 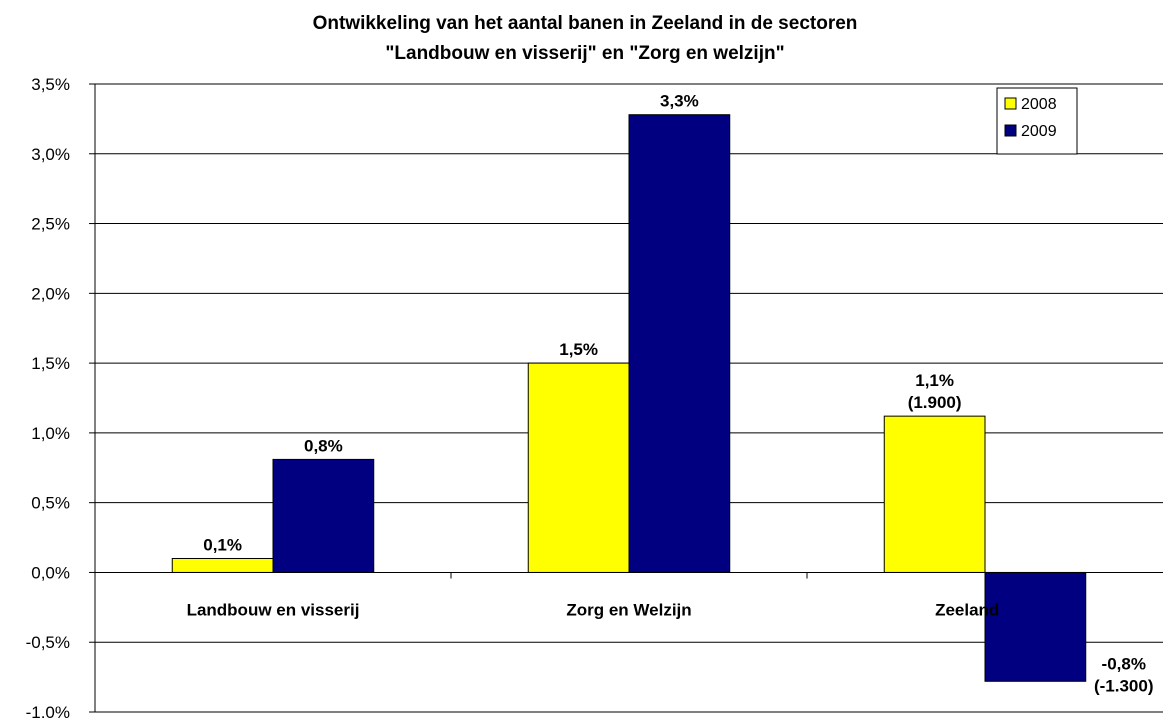 What do you see at coordinates (1039, 104) in the screenshot?
I see `legend-label-2008: 2008` at bounding box center [1039, 104].